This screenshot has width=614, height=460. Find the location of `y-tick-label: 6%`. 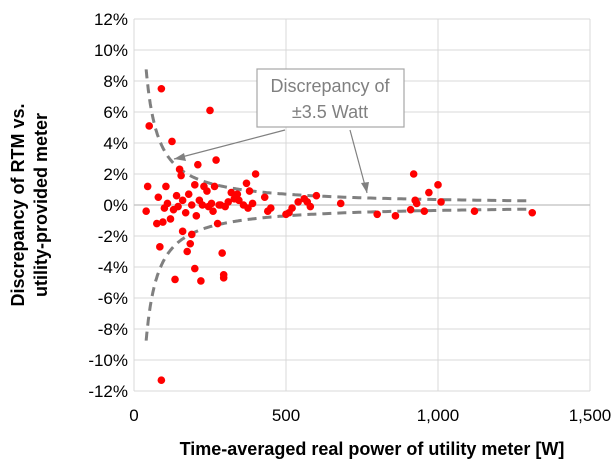

y-tick-label: 6% is located at coordinates (115, 112).